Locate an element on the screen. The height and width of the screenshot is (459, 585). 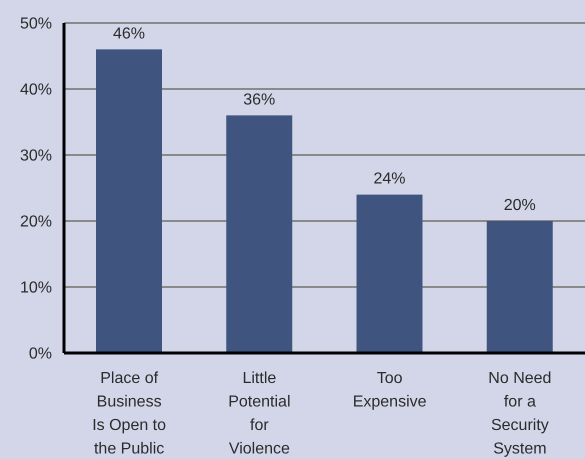
x-tick-label: Little Potential for Violence is located at coordinates (259, 414).